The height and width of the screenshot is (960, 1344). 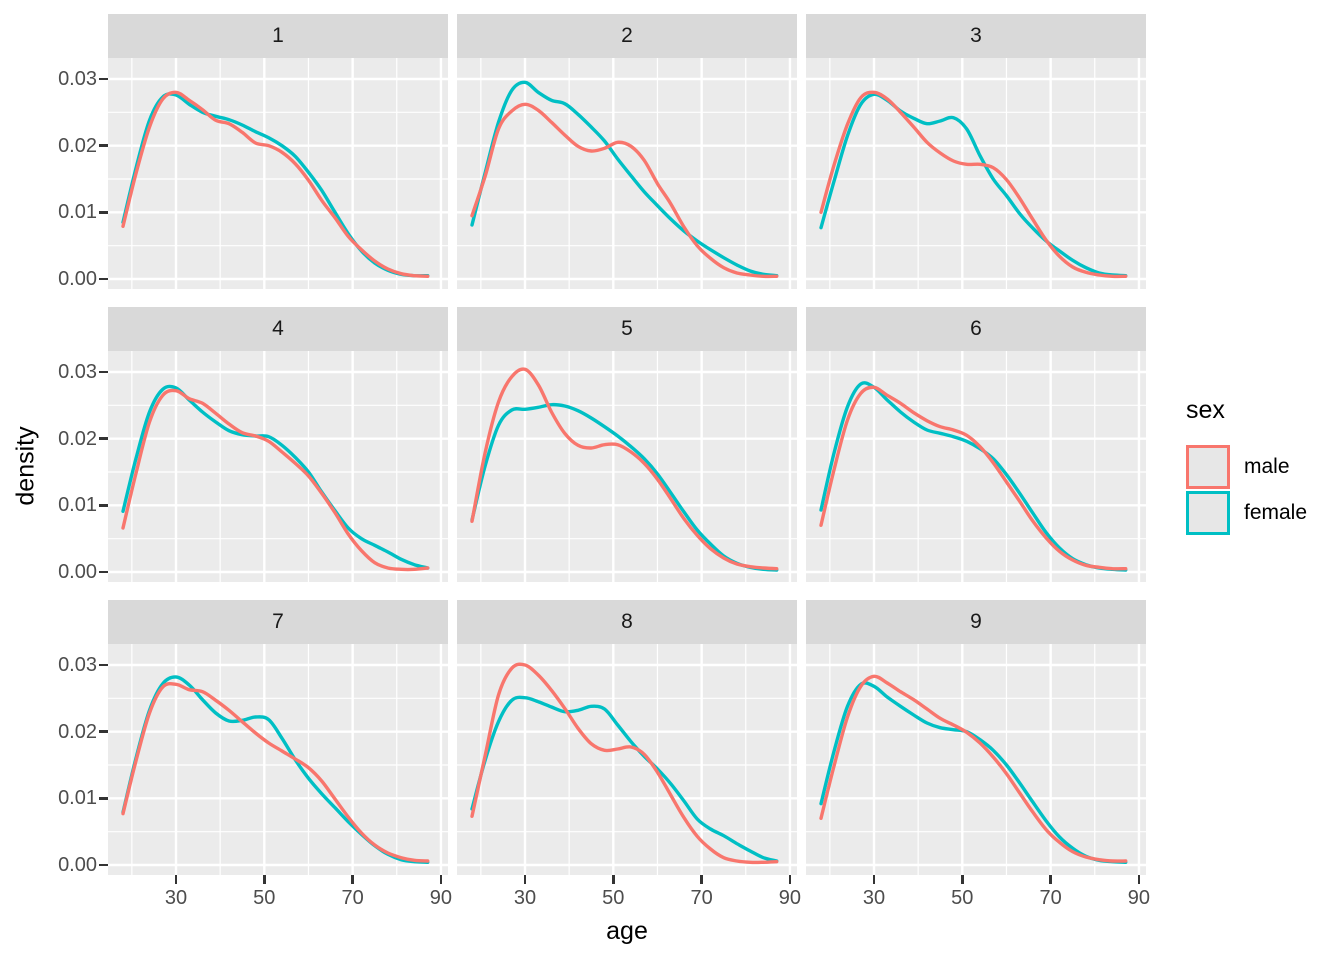 I want to click on facet-strip-label: 4, so click(x=278, y=328).